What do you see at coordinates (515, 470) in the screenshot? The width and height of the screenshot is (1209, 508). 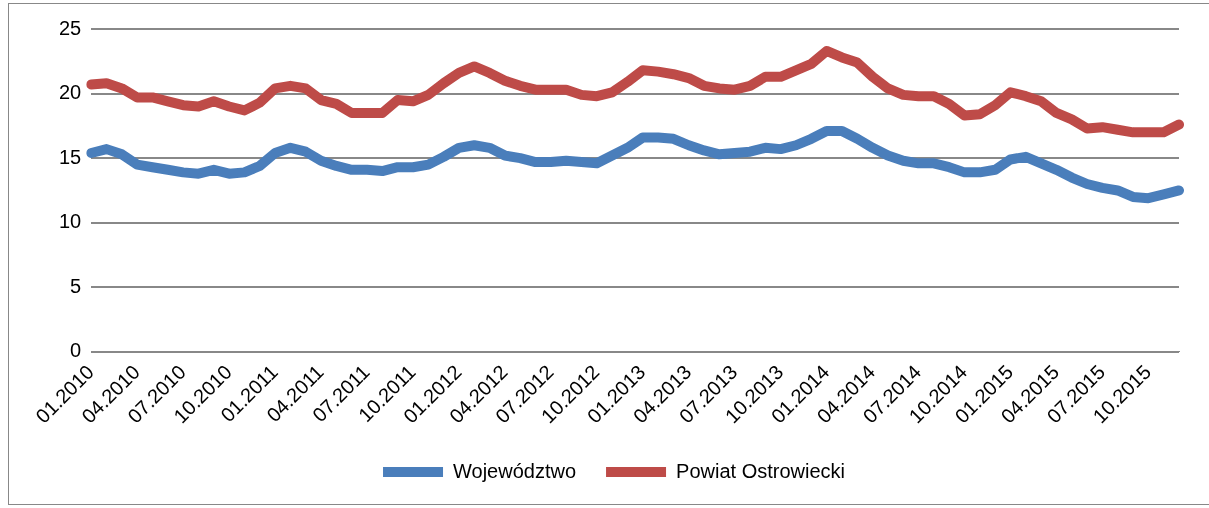 I see `legend-label: Województwo` at bounding box center [515, 470].